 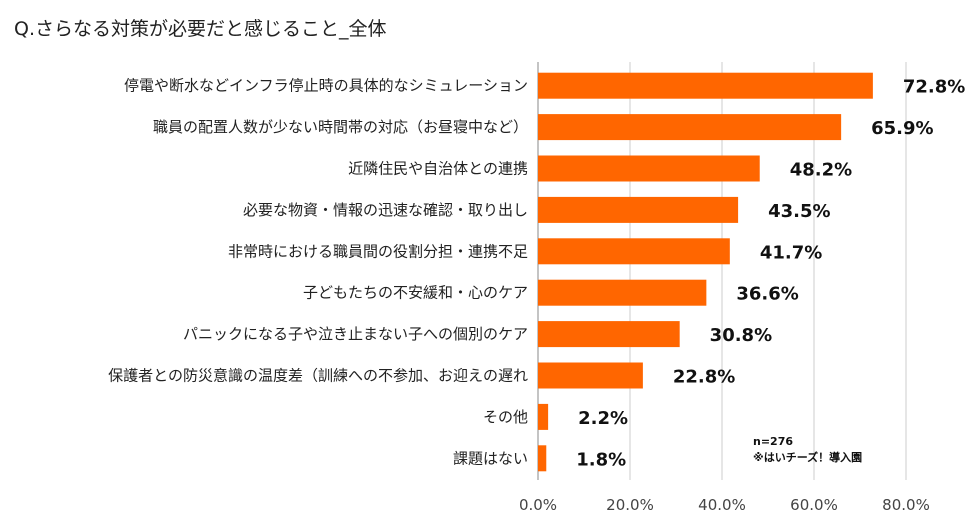 I want to click on x-tick-label: 80.0%, so click(x=906, y=505).